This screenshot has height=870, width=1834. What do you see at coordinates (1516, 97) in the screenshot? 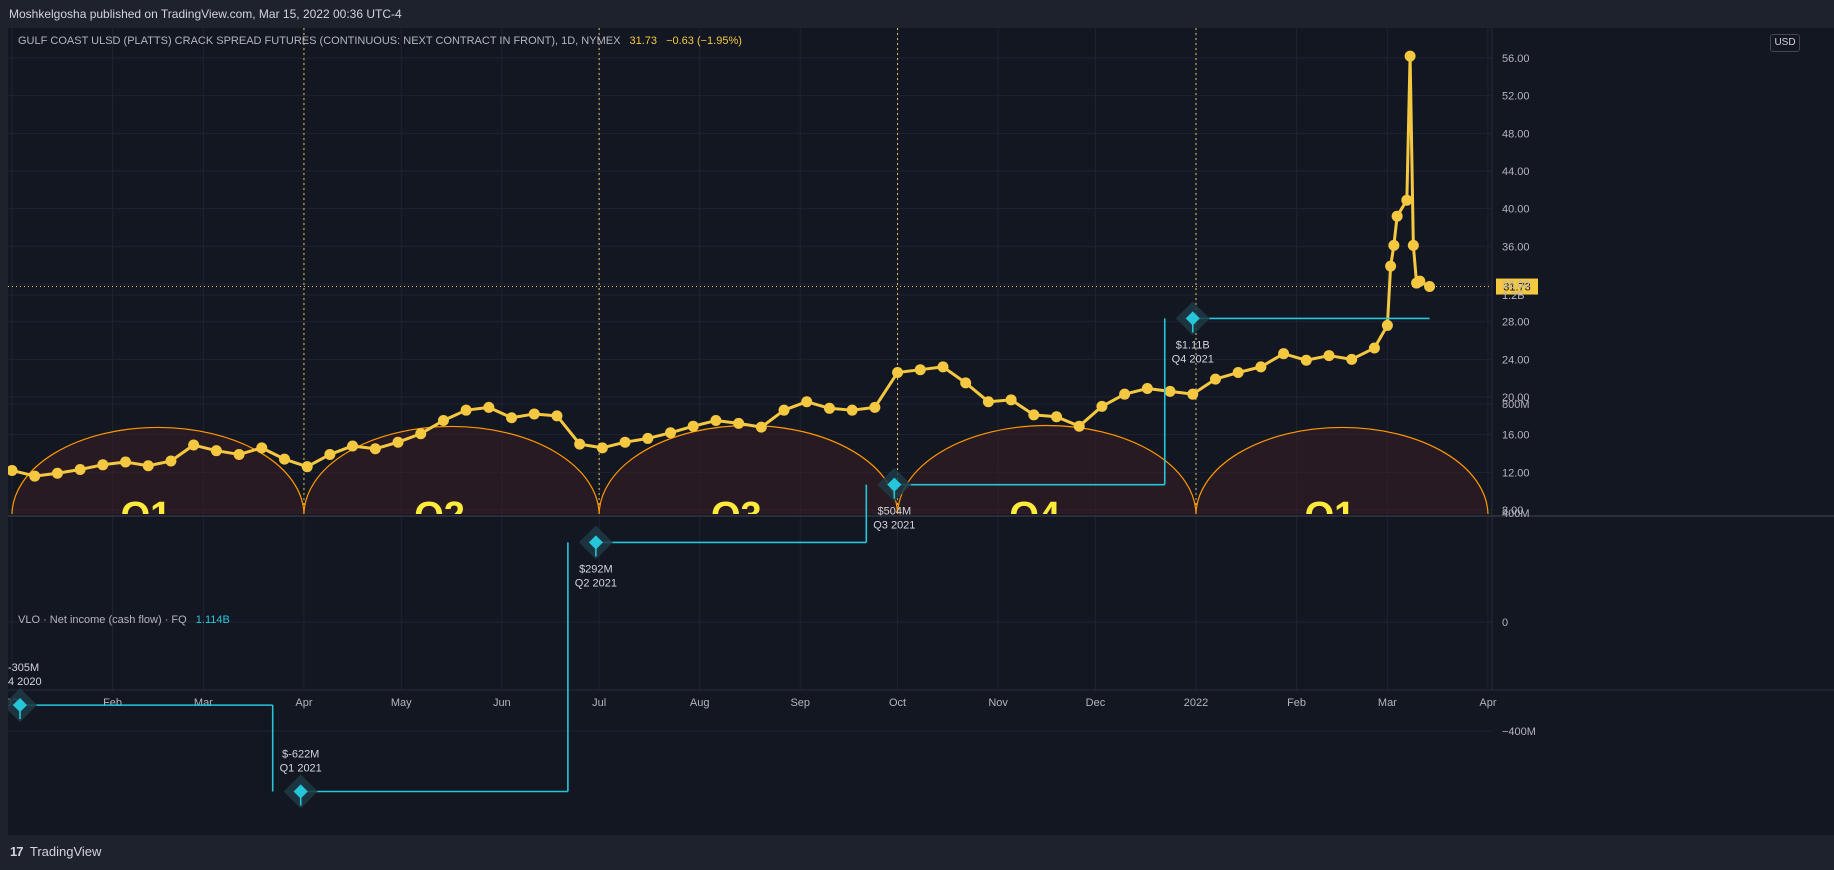
I see `price-tick-label: 52.00` at bounding box center [1516, 97].